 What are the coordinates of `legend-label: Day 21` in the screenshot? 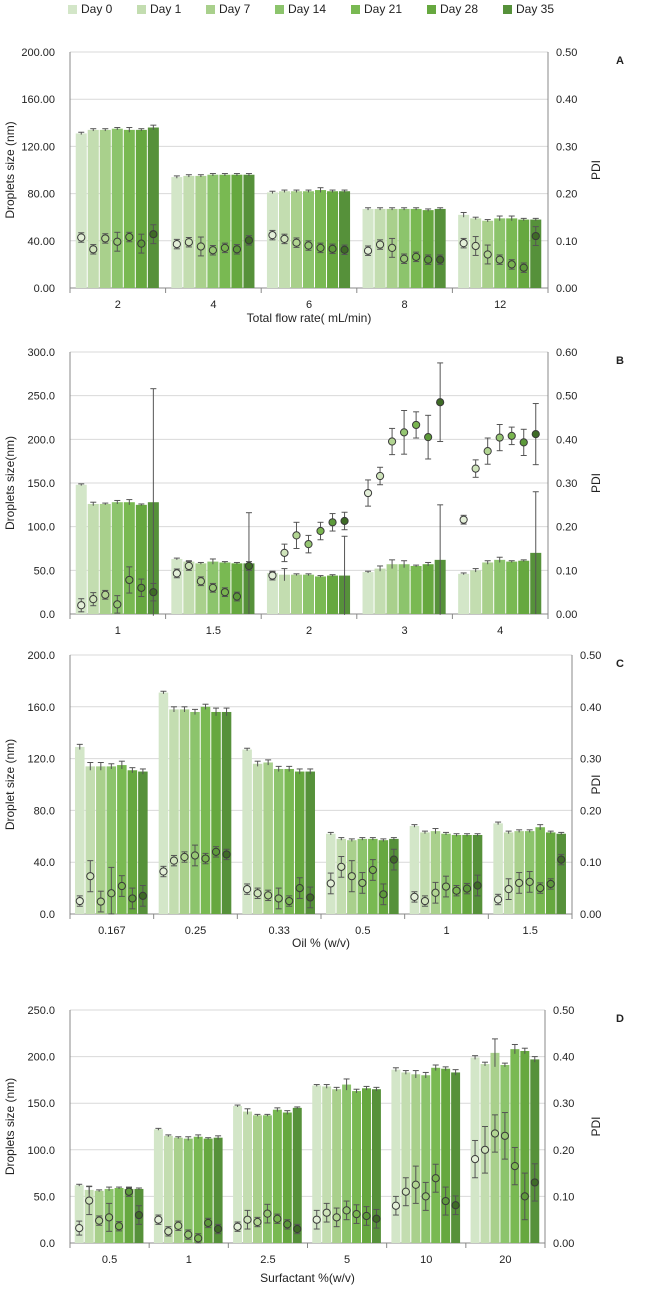 It's located at (383, 9).